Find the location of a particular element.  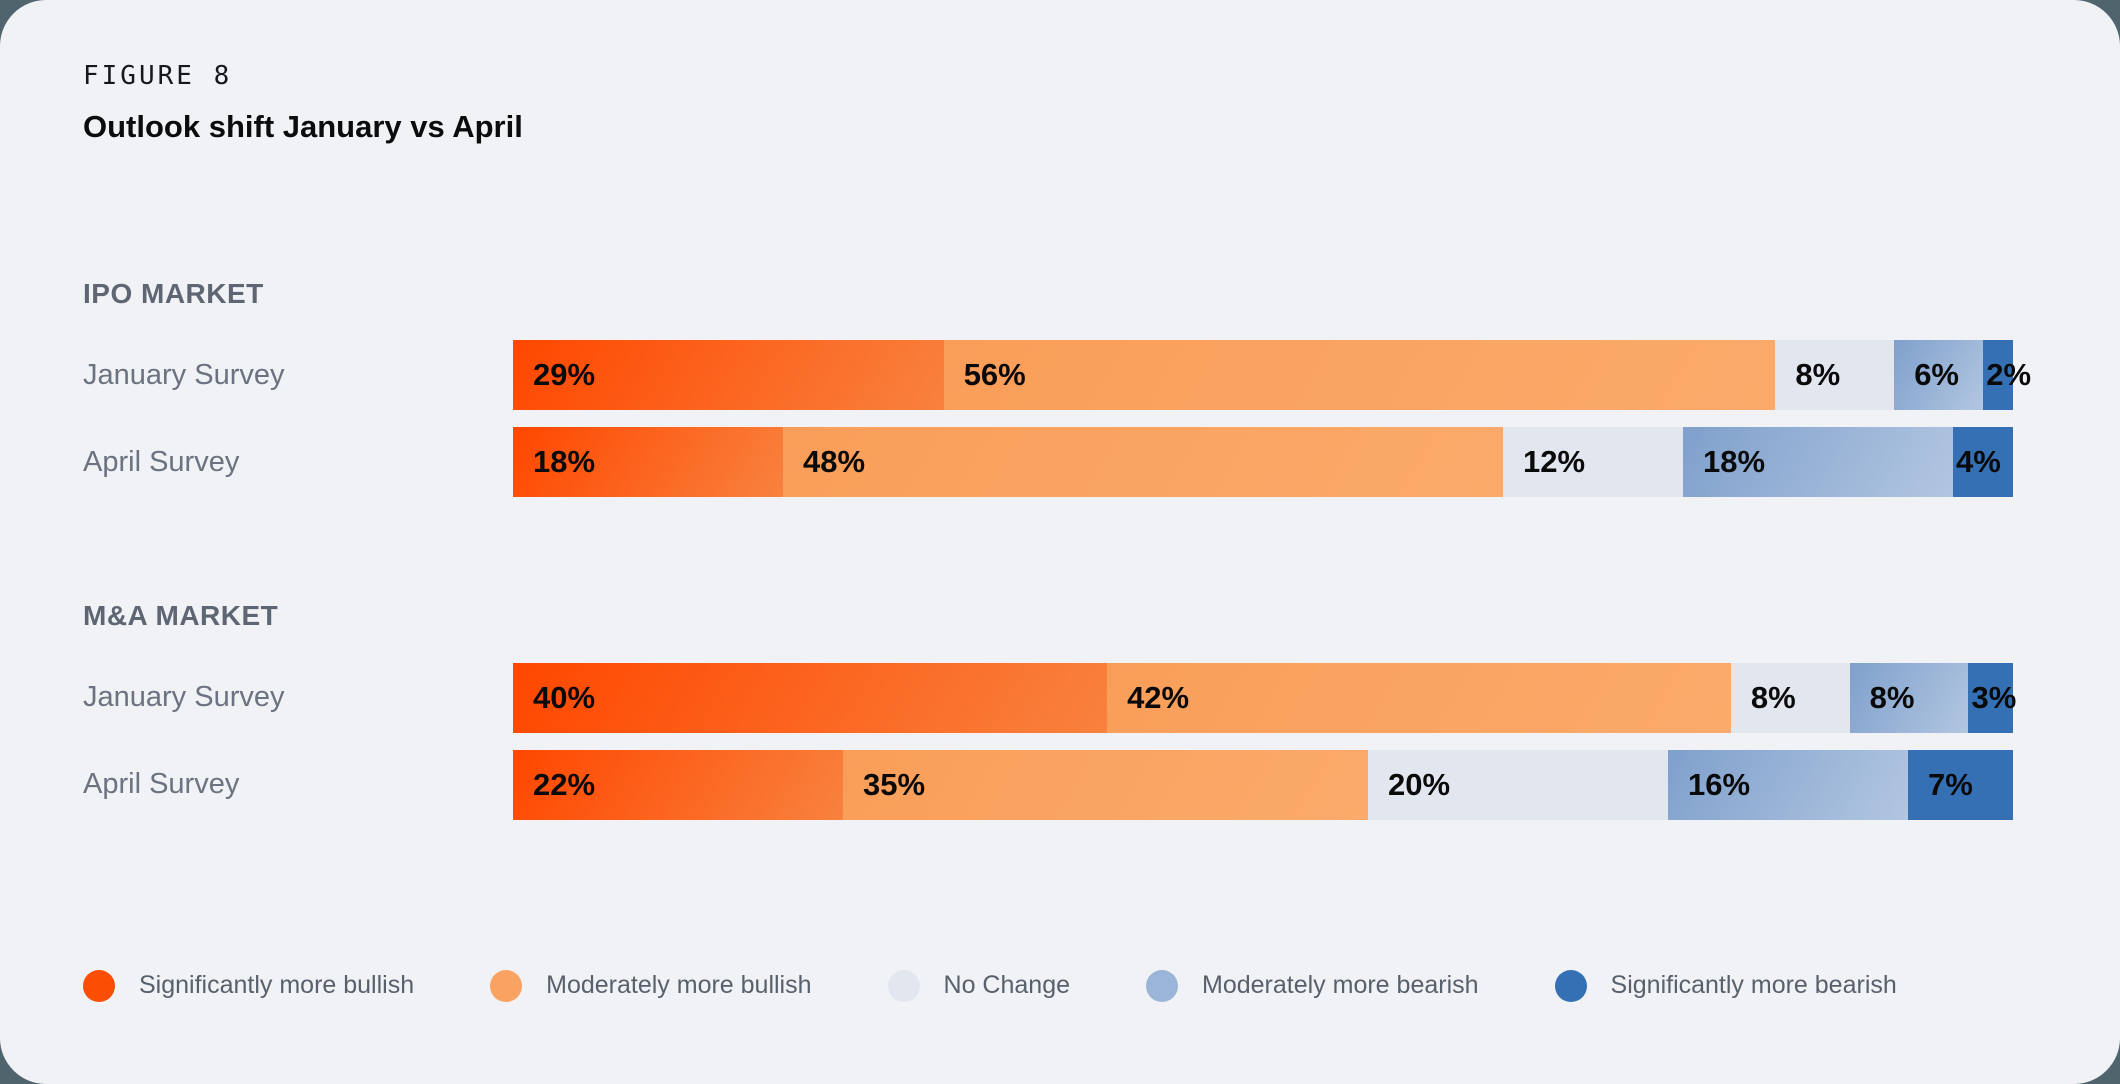

chart-row: January Survey 40% 42% 8% 8% 3% is located at coordinates (1101, 697).